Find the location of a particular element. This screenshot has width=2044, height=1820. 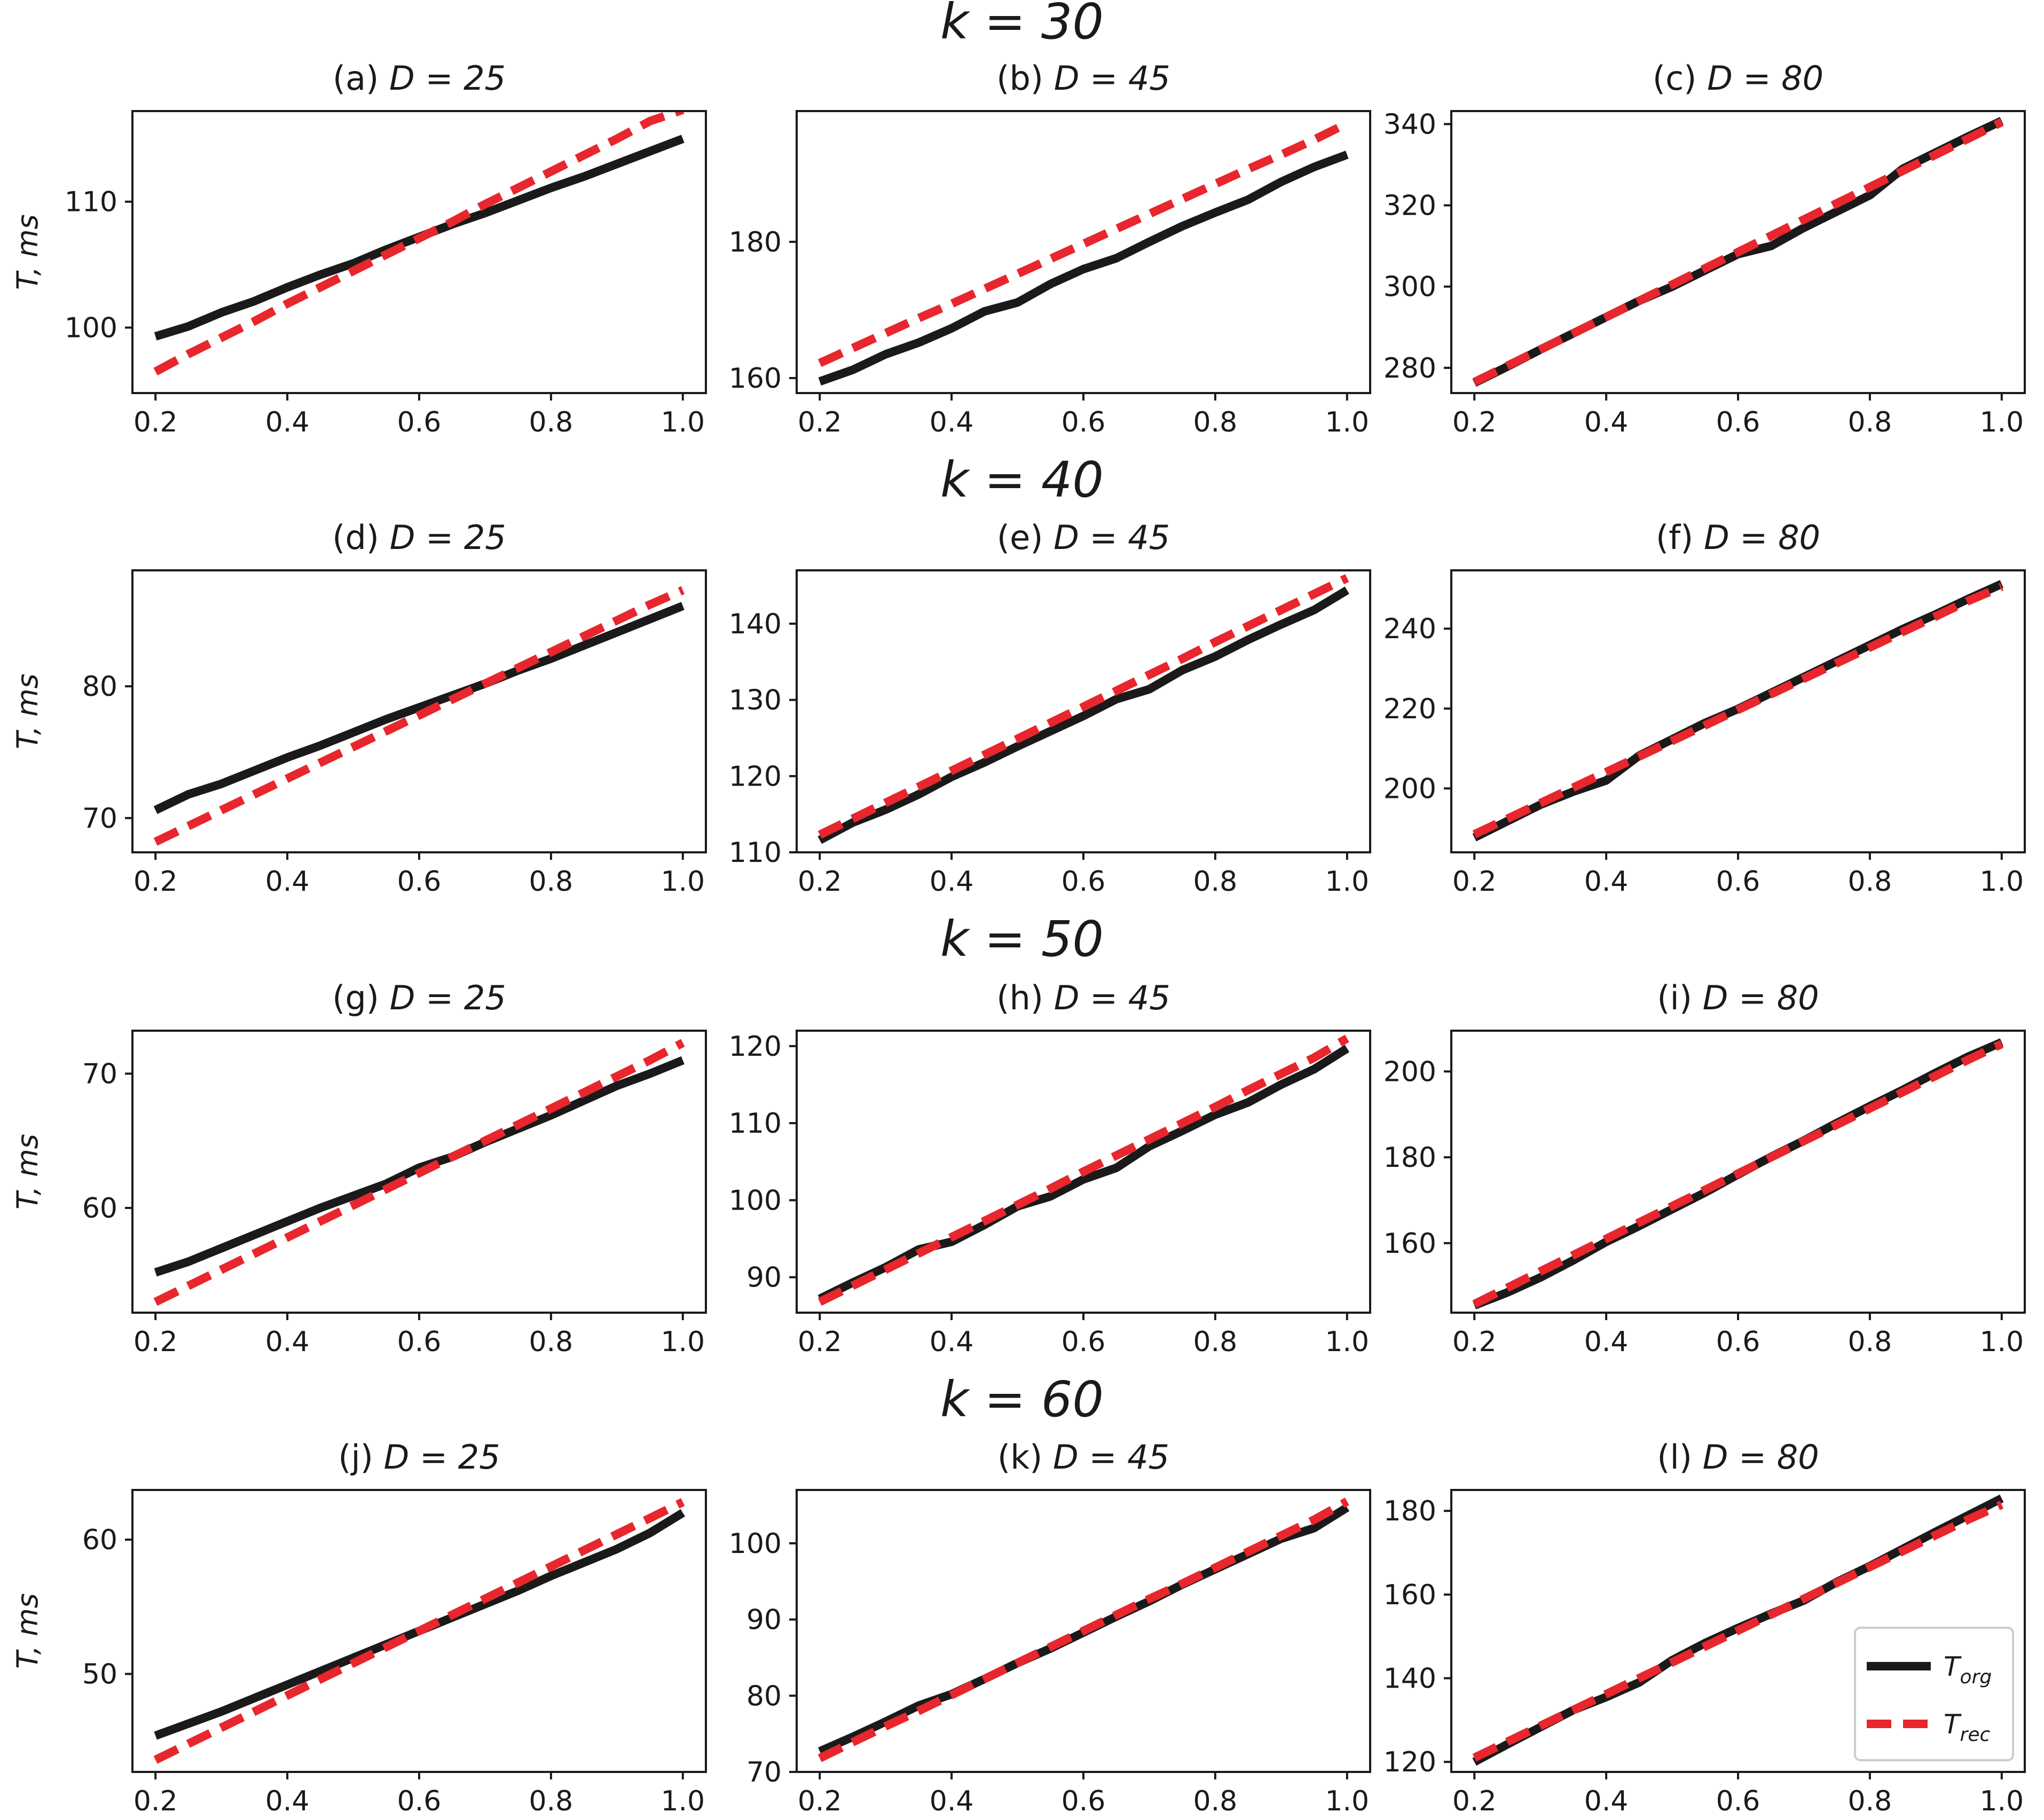

y-tick-label: 160 is located at coordinates (755, 379).